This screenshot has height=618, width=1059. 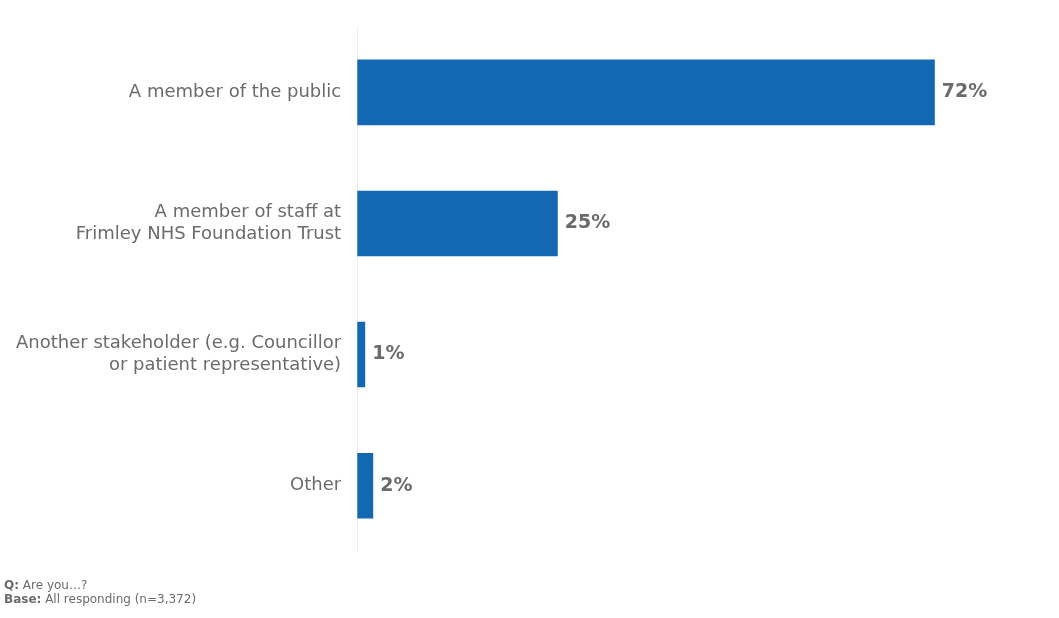 I want to click on data-label: 25%, so click(x=587, y=221).